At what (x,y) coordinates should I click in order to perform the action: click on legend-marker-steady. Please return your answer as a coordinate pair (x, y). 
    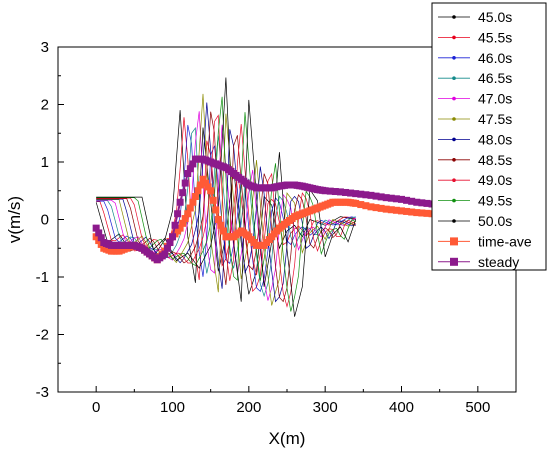
    Looking at the image, I should click on (454, 261).